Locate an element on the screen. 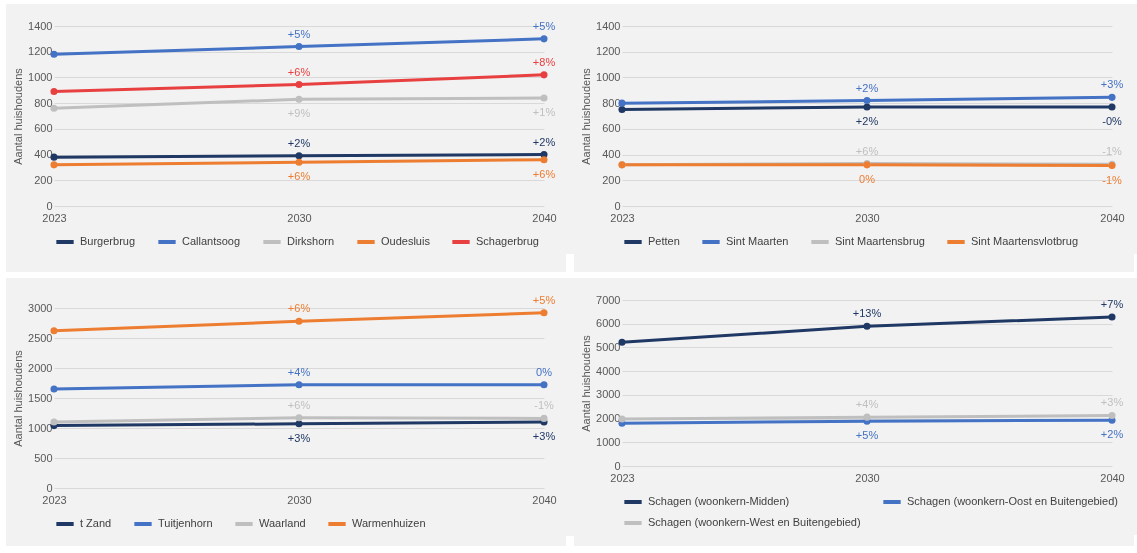 This screenshot has height=553, width=1137. legend-label: Burgerbrug is located at coordinates (108, 241).